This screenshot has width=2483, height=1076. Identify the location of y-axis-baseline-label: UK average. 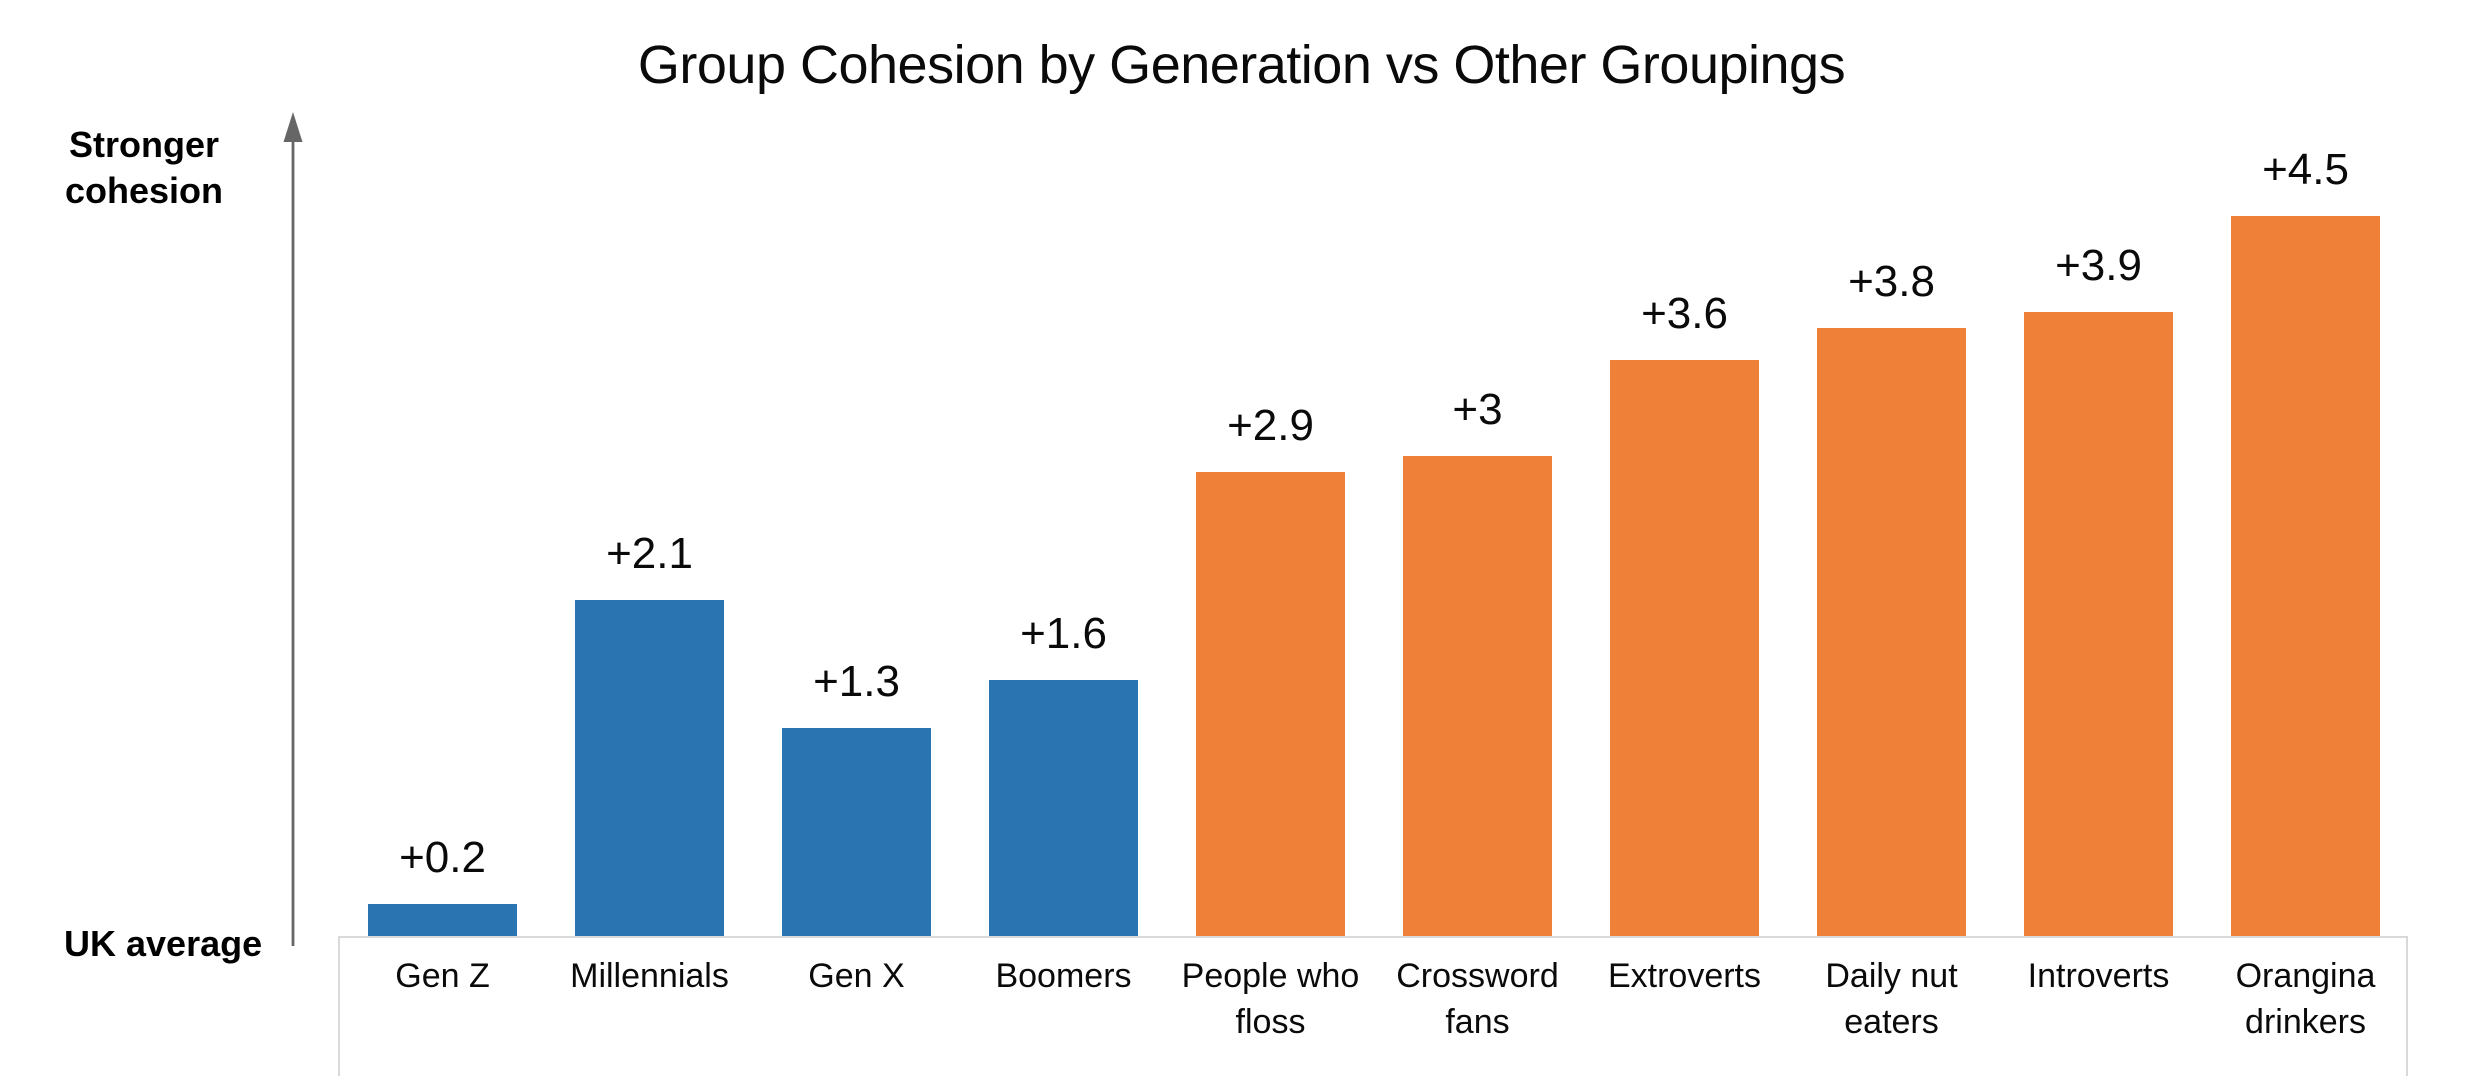
(163, 943).